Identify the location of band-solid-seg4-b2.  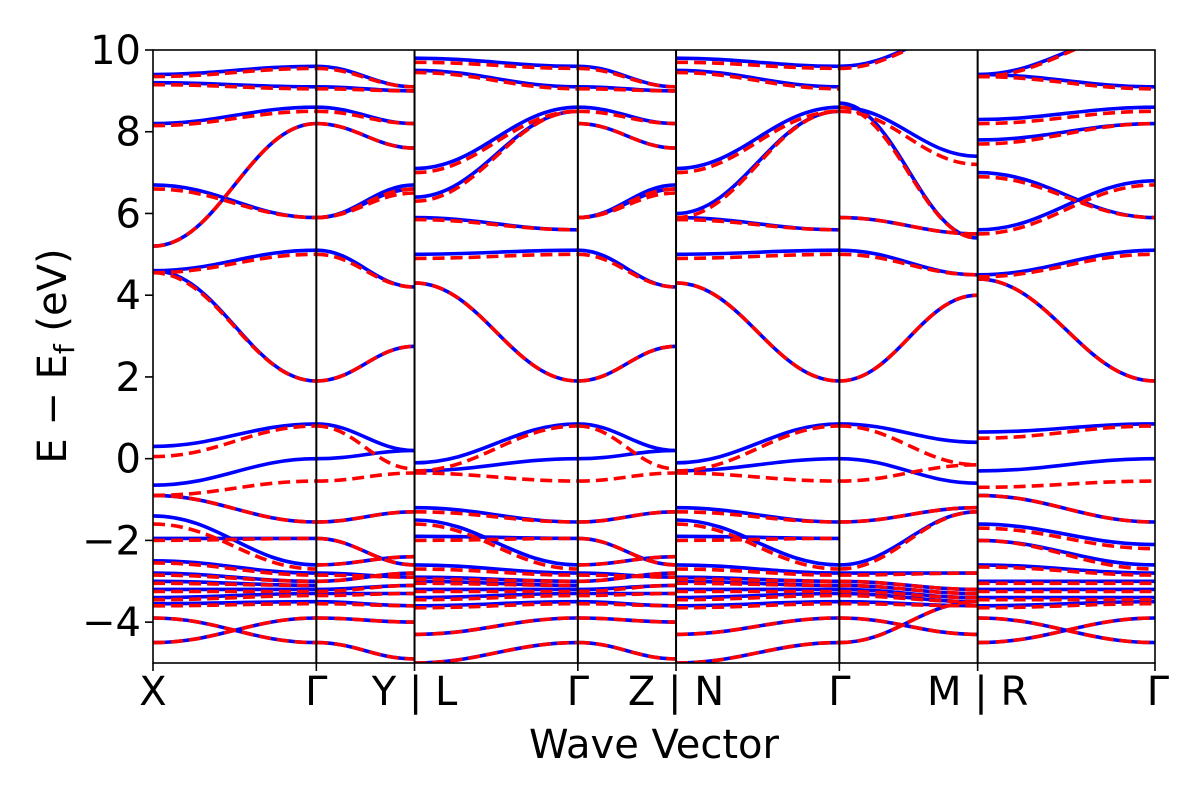
(757, 138).